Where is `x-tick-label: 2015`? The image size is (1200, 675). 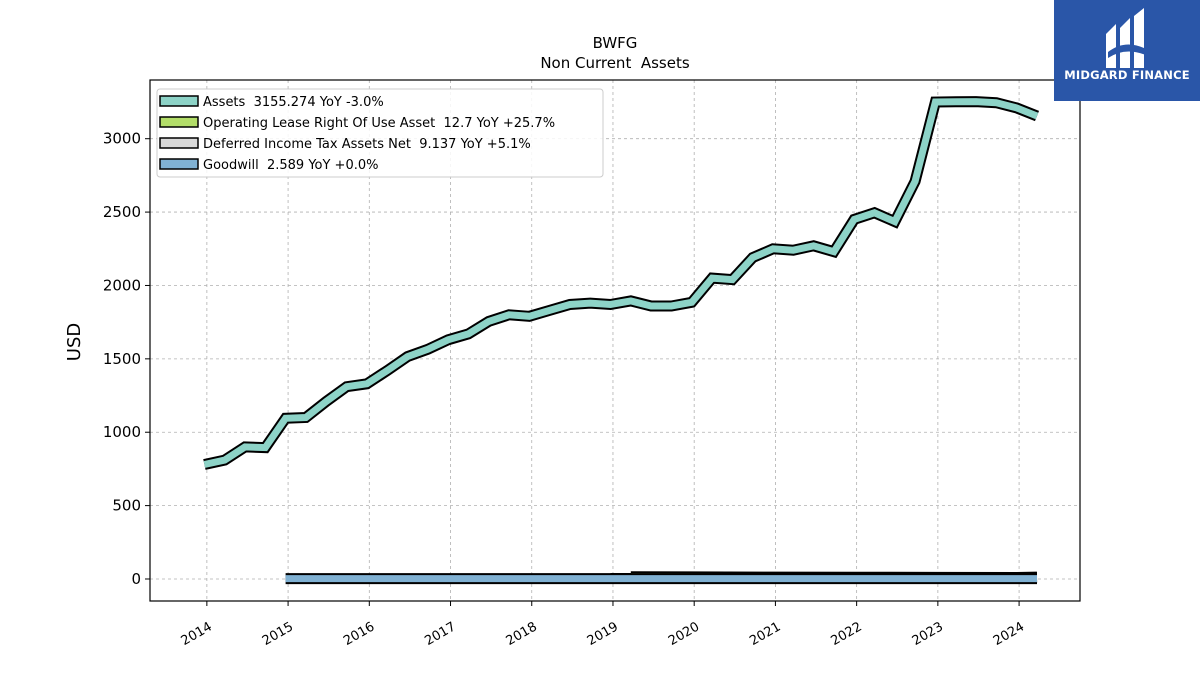 x-tick-label: 2015 is located at coordinates (278, 634).